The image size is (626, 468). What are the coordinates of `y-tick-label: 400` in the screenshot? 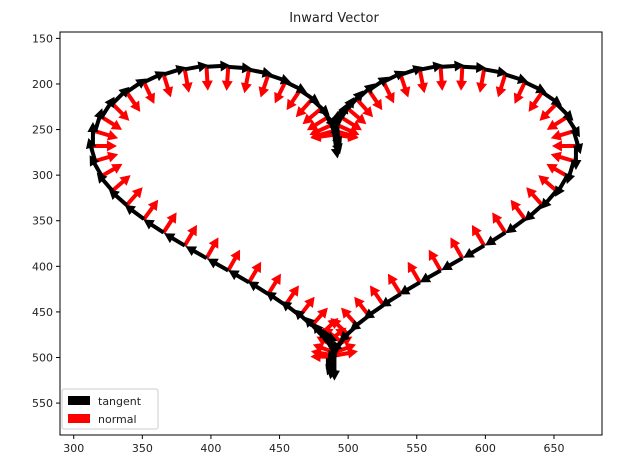 It's located at (42, 266).